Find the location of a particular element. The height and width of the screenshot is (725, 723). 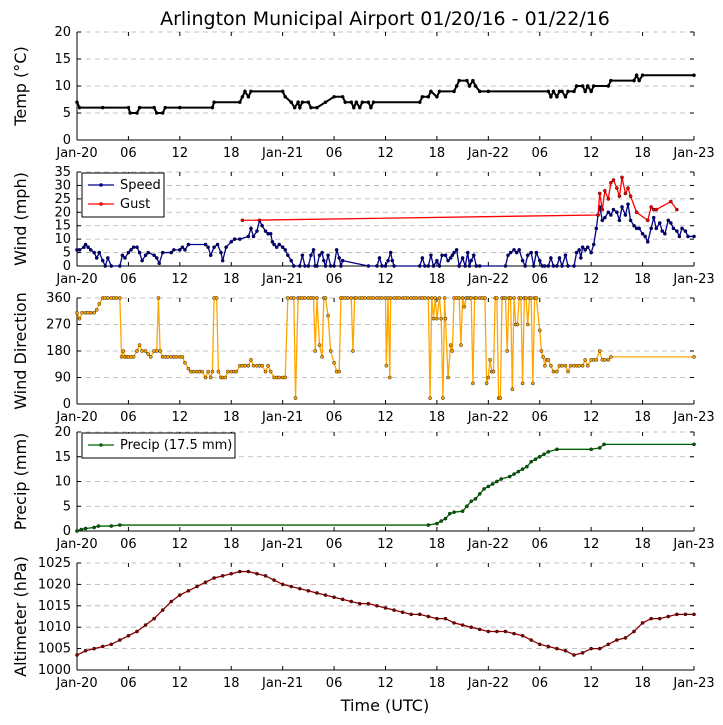

precip-legend-marker is located at coordinates (101, 445).